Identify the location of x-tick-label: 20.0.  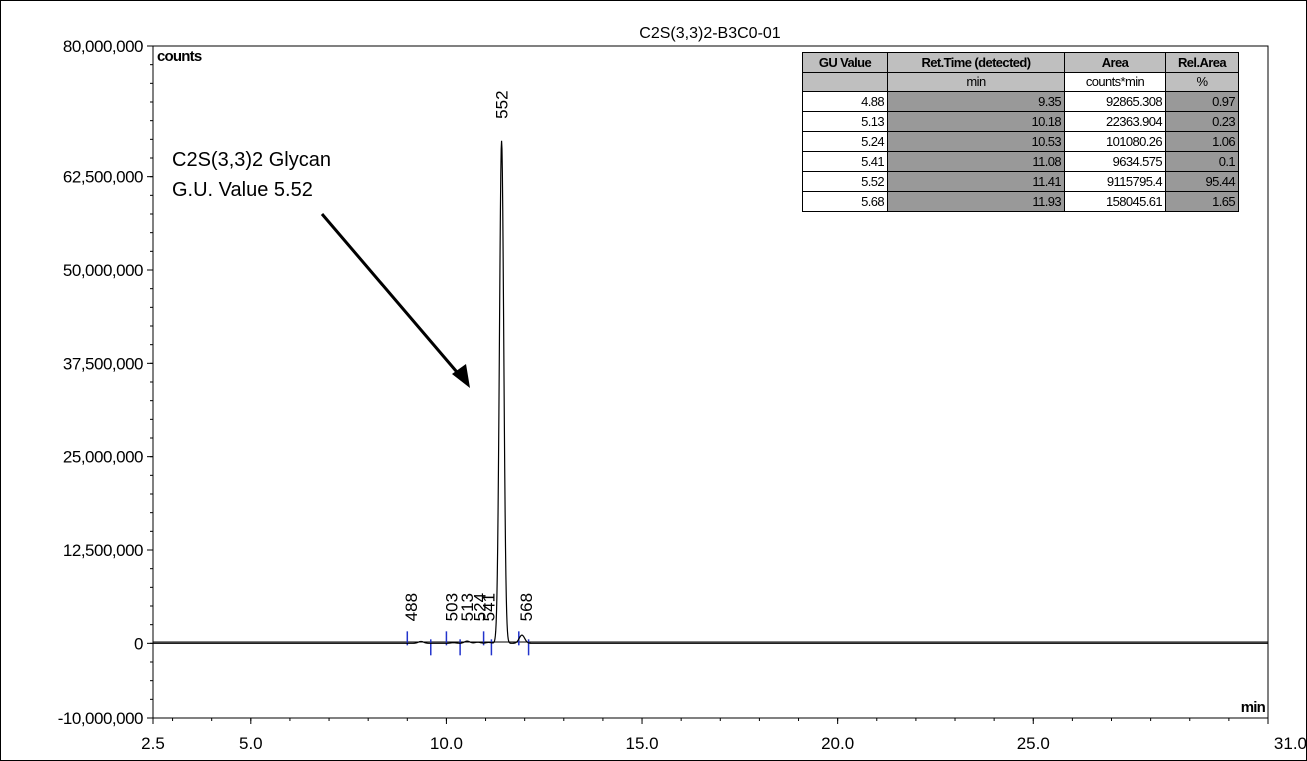
(837, 743).